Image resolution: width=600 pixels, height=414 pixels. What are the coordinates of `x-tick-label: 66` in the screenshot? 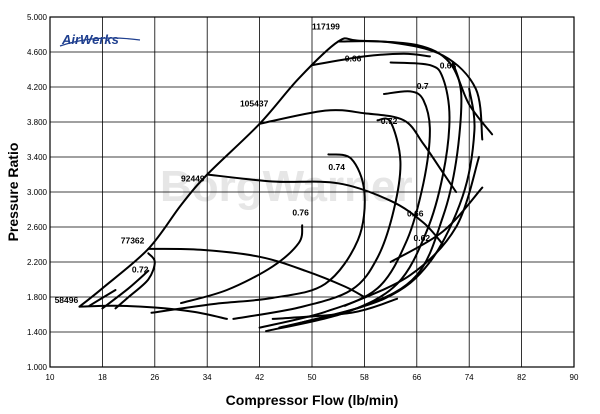 It's located at (416, 377).